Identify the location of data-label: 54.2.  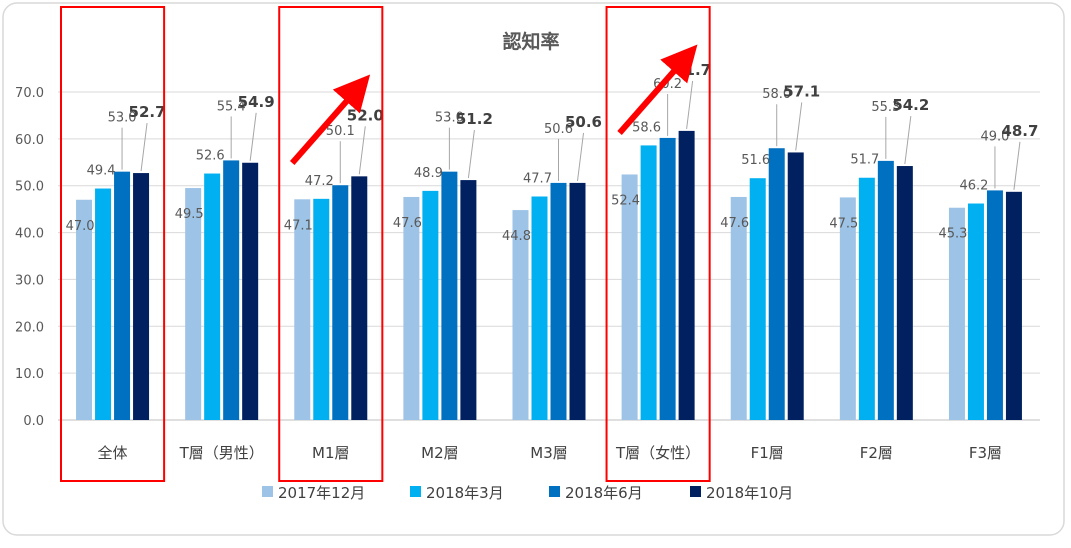
(910, 105).